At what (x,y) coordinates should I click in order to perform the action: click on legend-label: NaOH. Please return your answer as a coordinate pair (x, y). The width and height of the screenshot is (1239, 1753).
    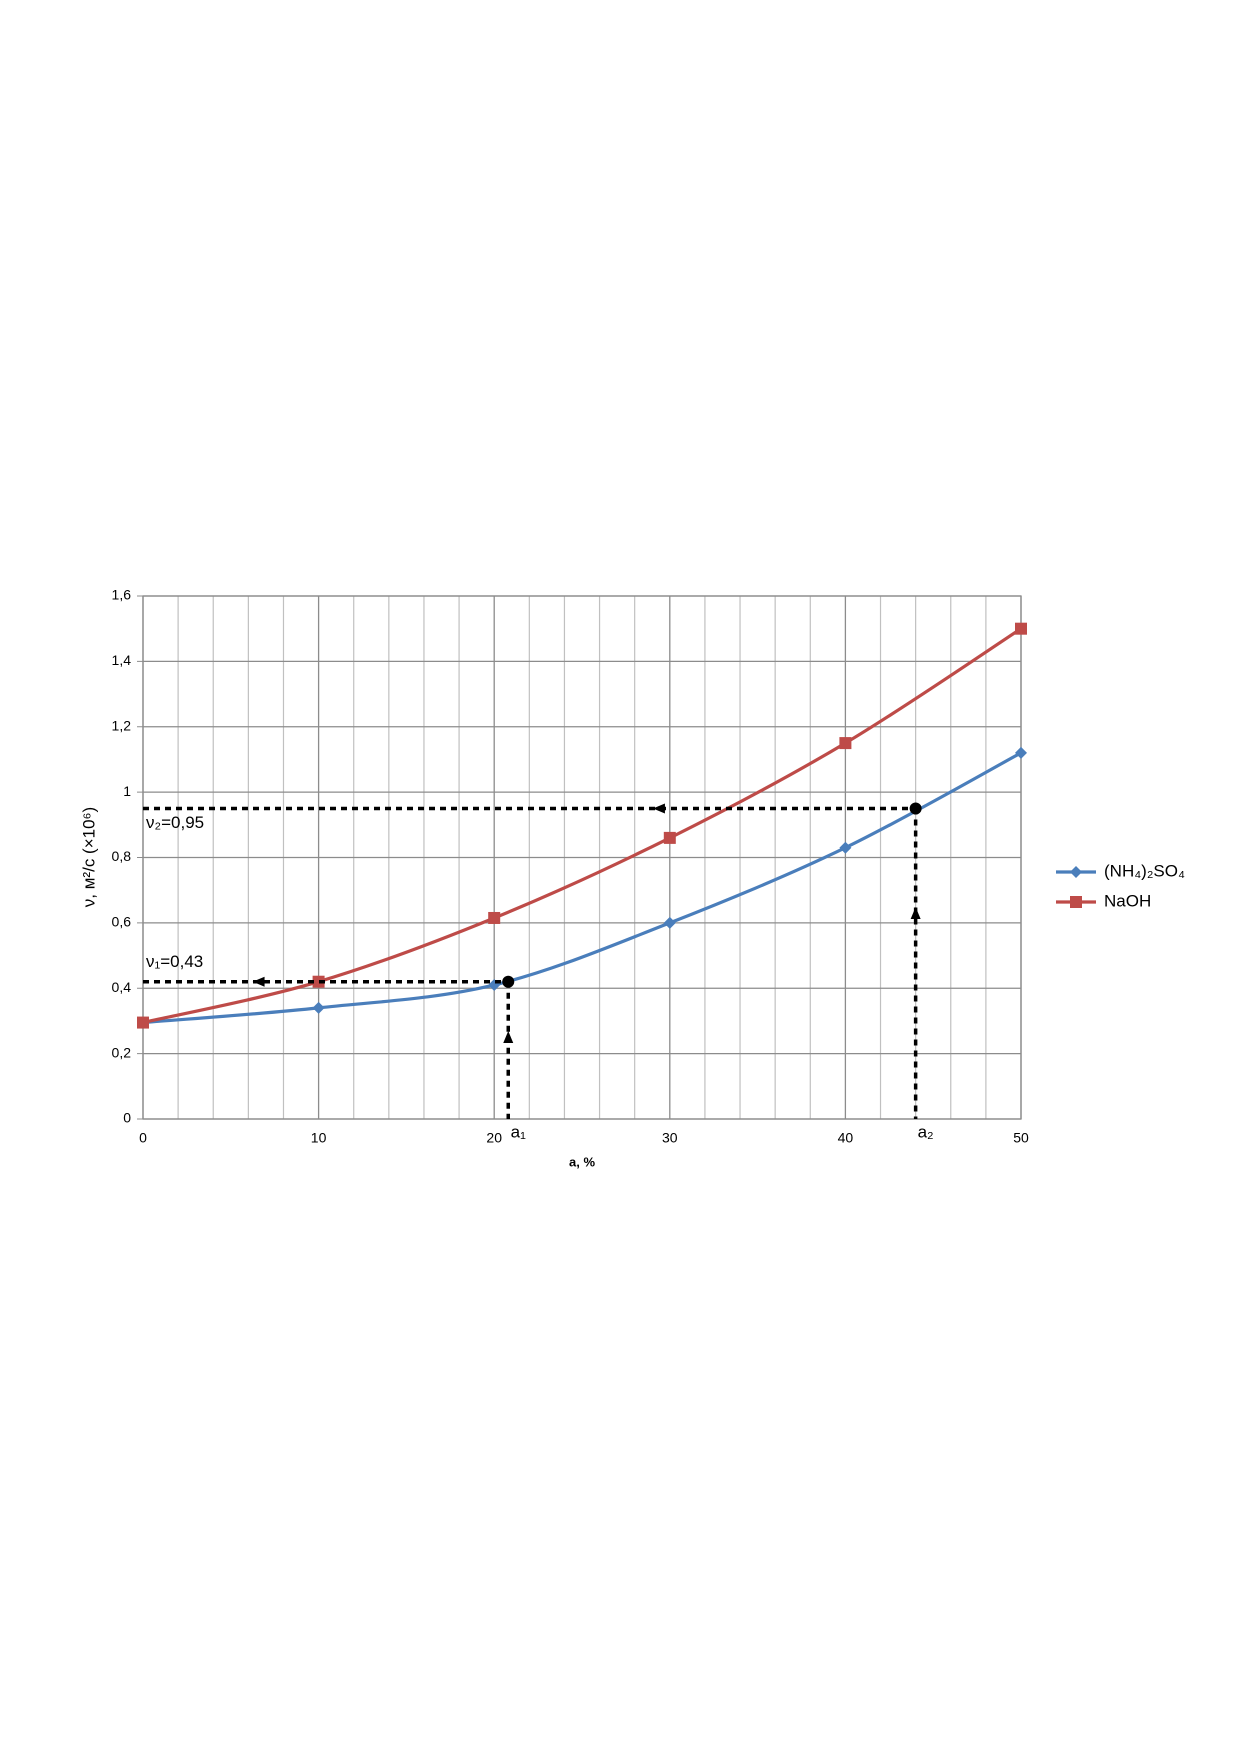
    Looking at the image, I should click on (1127, 900).